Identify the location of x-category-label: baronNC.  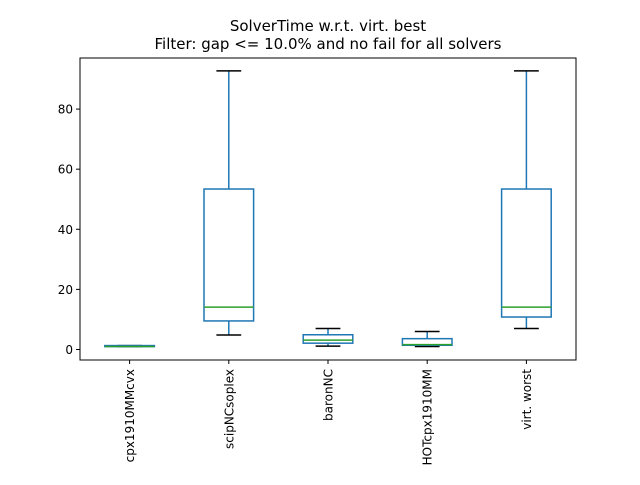
(329, 395).